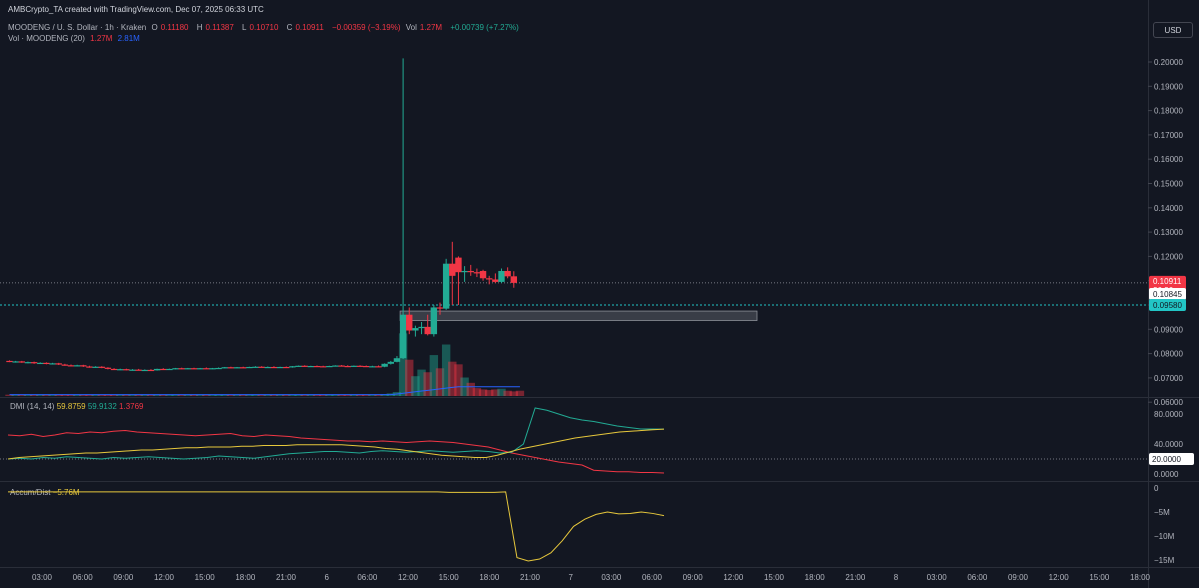  Describe the element at coordinates (264, 391) in the screenshot. I see `volume-ma-line` at that location.